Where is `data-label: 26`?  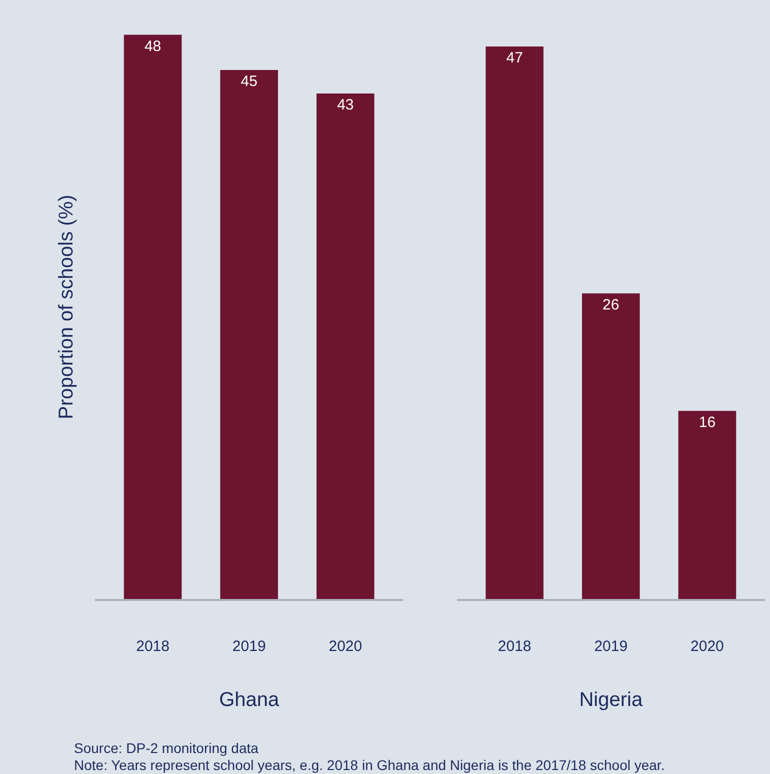 data-label: 26 is located at coordinates (611, 305).